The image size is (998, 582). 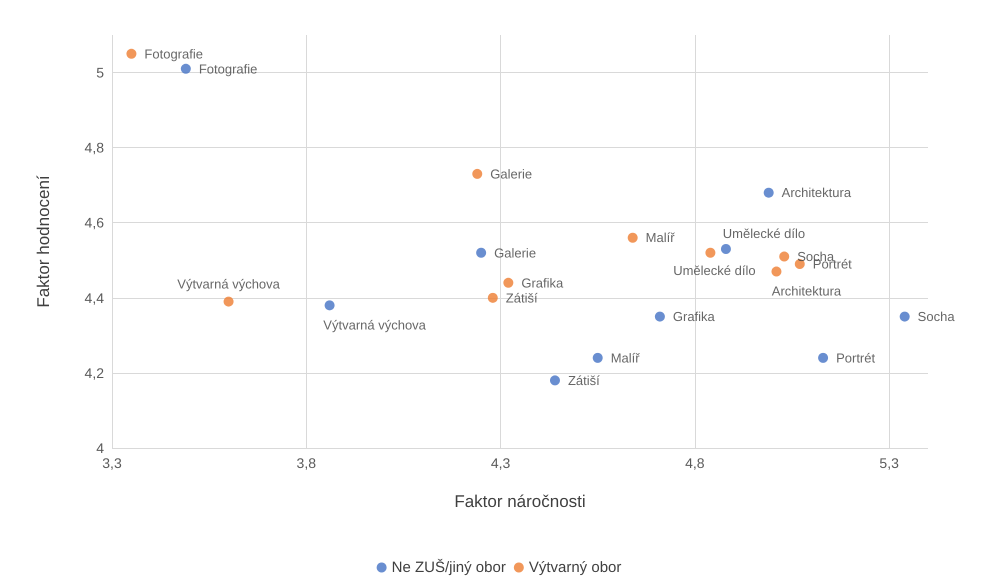 I want to click on legend-label: Ne ZUŠ/jiný obor, so click(x=449, y=567).